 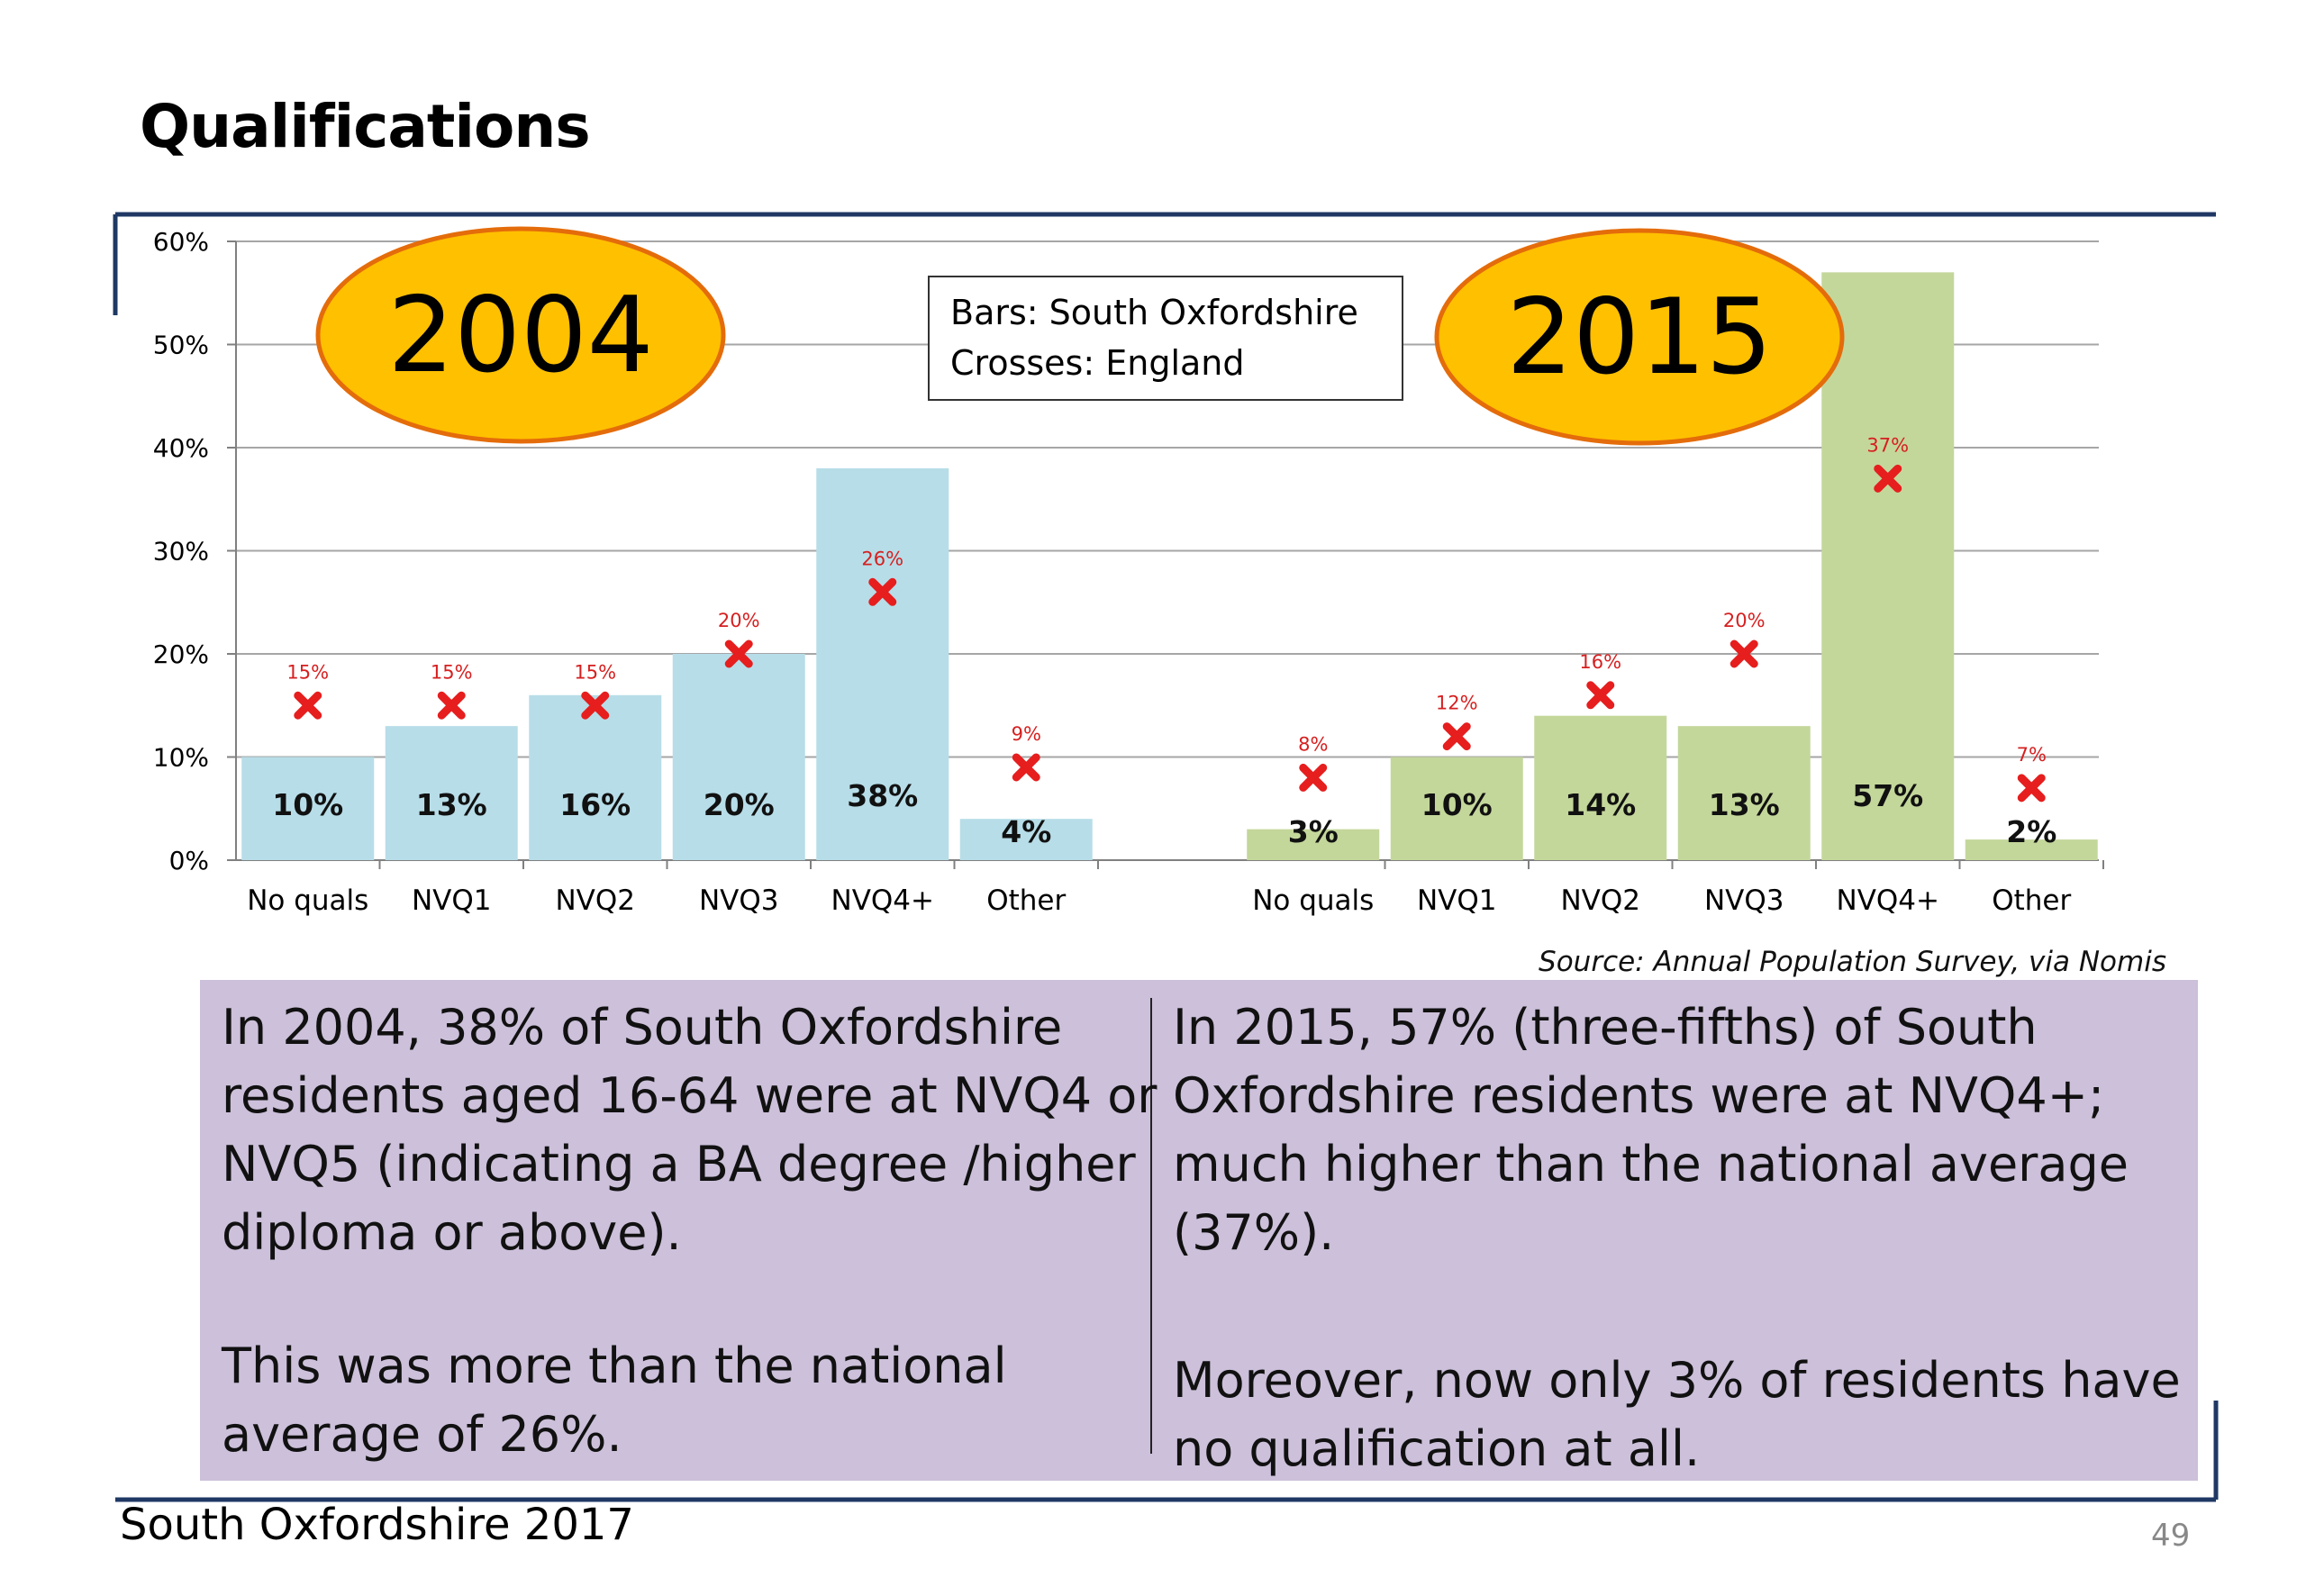 What do you see at coordinates (181, 346) in the screenshot?
I see `y-tick-label: 50%` at bounding box center [181, 346].